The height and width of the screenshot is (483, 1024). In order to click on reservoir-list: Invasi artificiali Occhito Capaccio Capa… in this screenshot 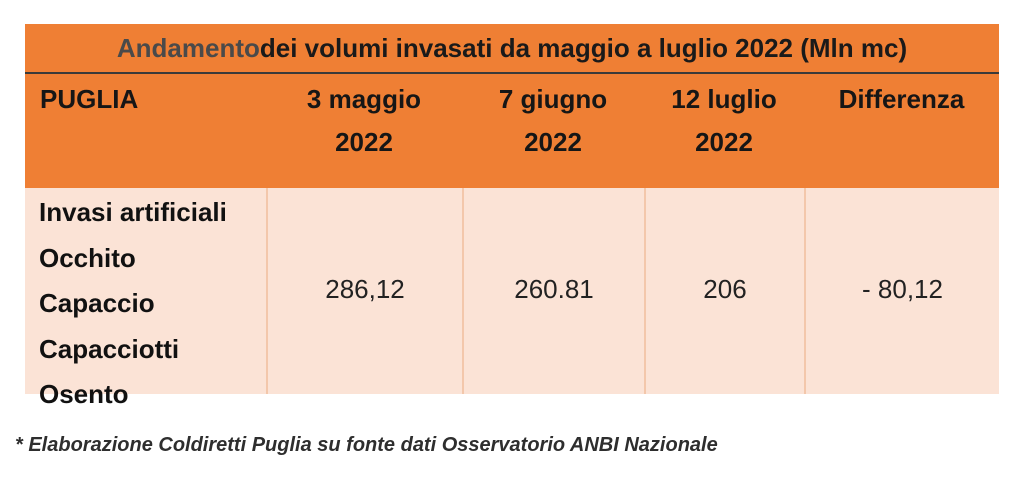, I will do `click(133, 304)`.